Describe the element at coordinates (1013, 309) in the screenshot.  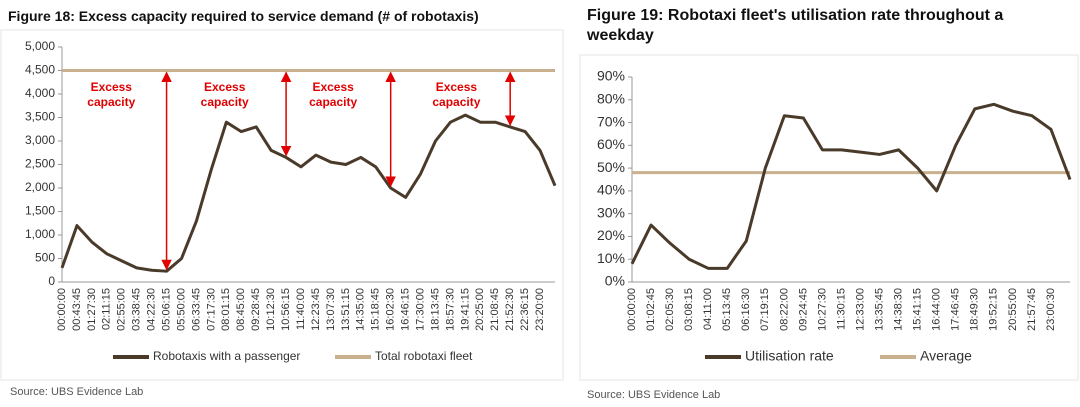
I see `x-tick-label: 20:55:00` at that location.